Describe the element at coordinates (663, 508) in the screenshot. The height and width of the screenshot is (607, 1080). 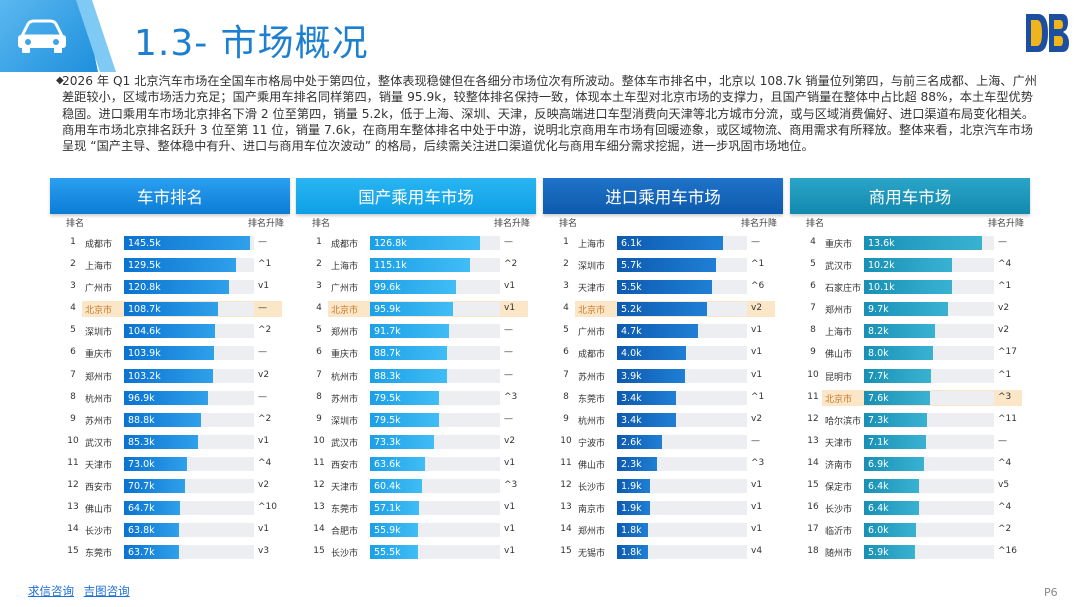
I see `table-row: 13 南京市 1.9k v1` at that location.